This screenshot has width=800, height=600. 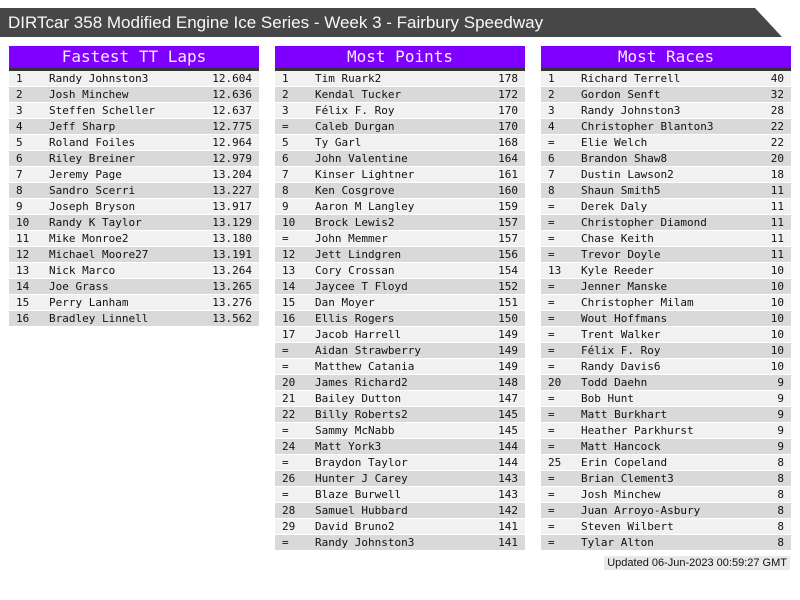 I want to click on value-cell: 13.276, so click(x=232, y=302).